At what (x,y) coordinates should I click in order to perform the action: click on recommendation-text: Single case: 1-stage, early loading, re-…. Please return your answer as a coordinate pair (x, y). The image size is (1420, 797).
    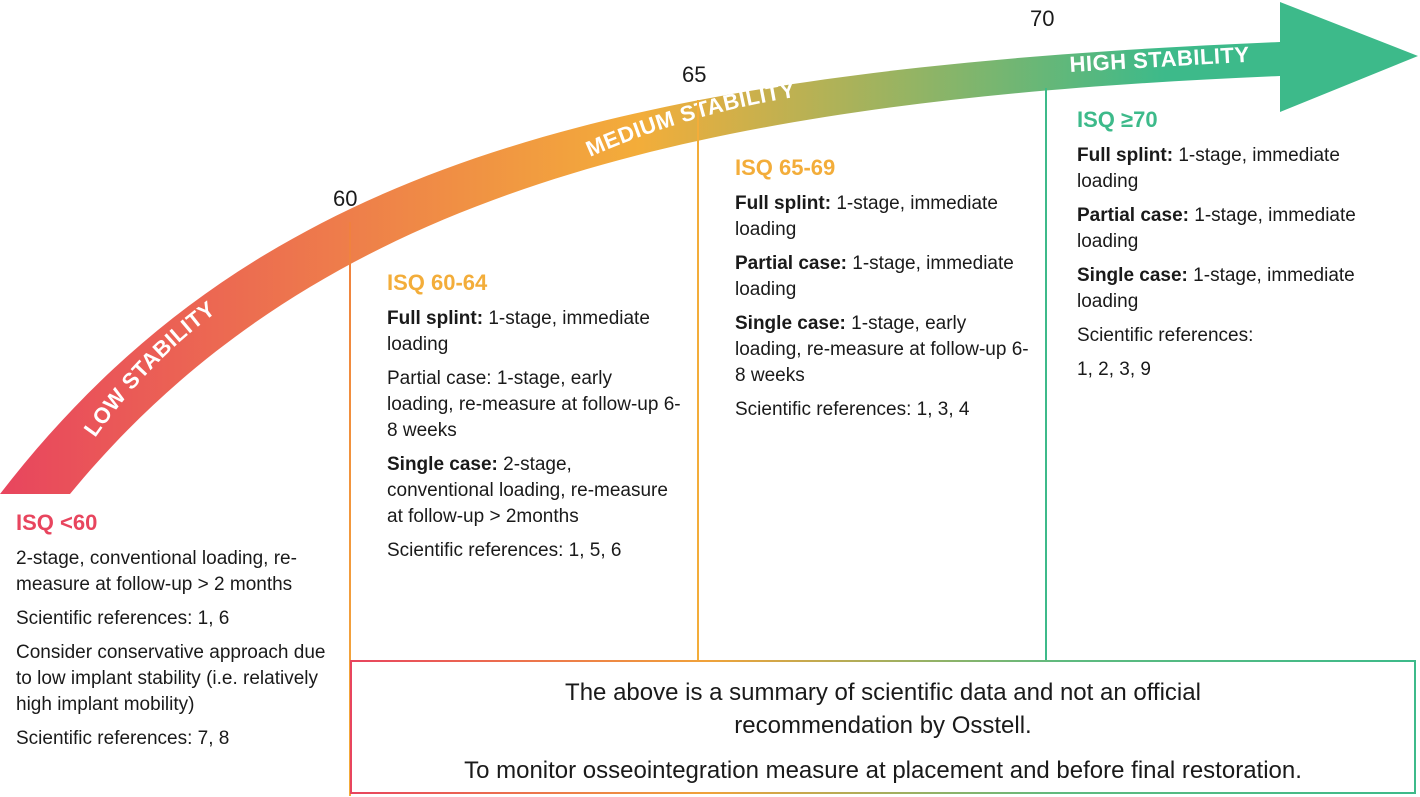
    Looking at the image, I should click on (882, 350).